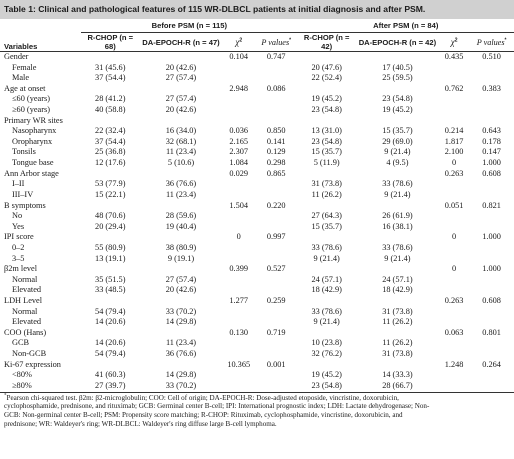  I want to click on cell-chi-before: 2.307, so click(239, 152).